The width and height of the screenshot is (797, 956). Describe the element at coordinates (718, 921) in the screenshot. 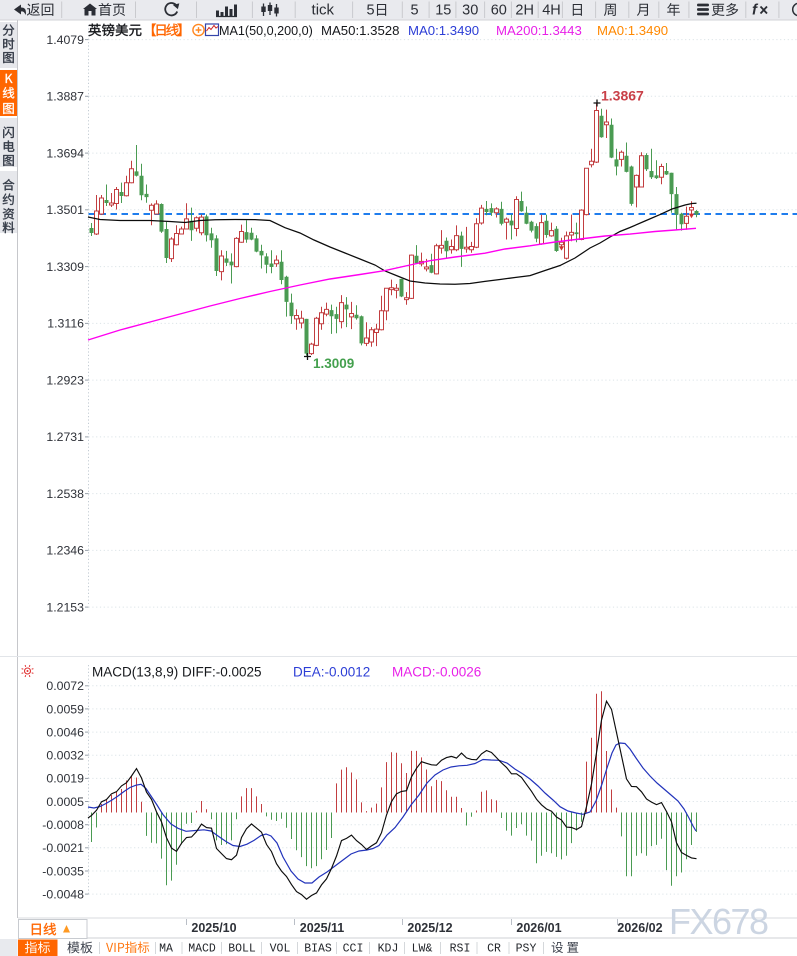

I see `svg-text: FX678` at that location.